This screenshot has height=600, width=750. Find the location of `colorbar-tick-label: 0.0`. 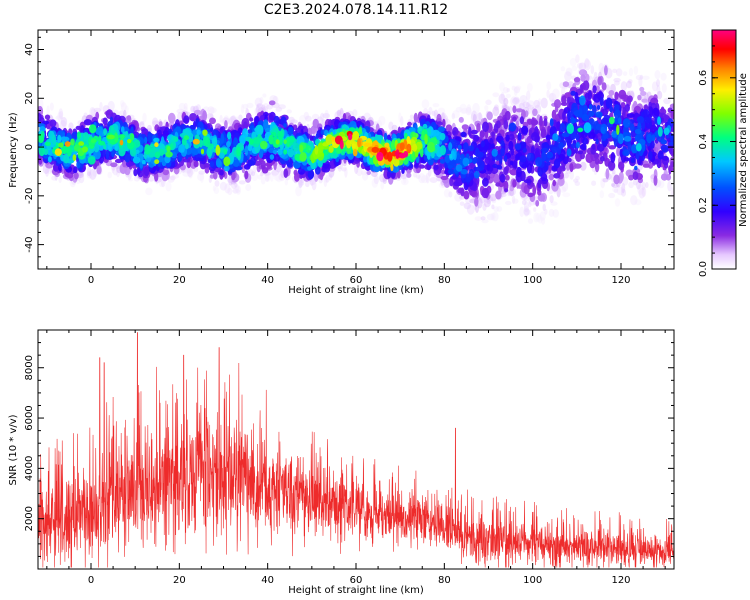

colorbar-tick-label: 0.0 is located at coordinates (703, 269).